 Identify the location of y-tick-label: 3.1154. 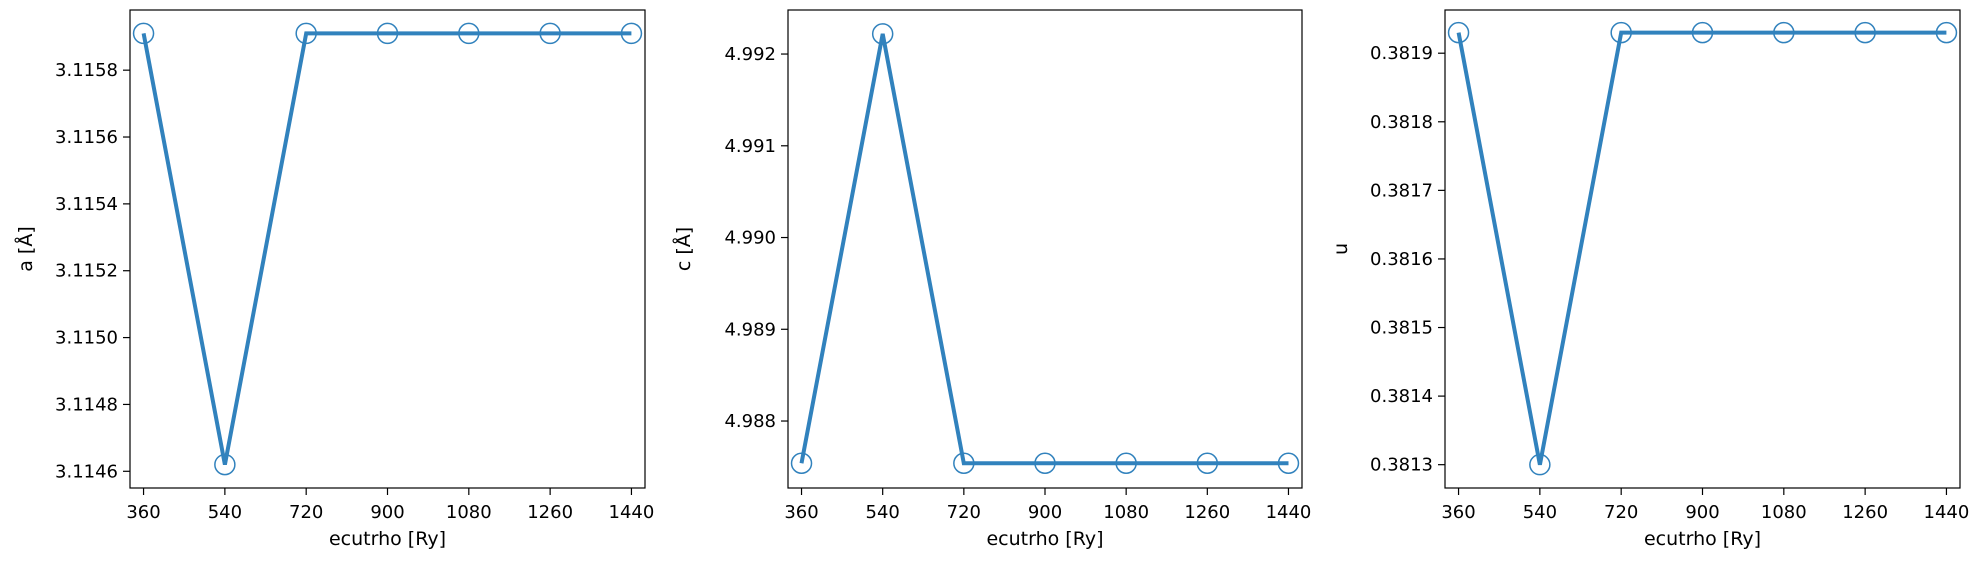
(86, 204).